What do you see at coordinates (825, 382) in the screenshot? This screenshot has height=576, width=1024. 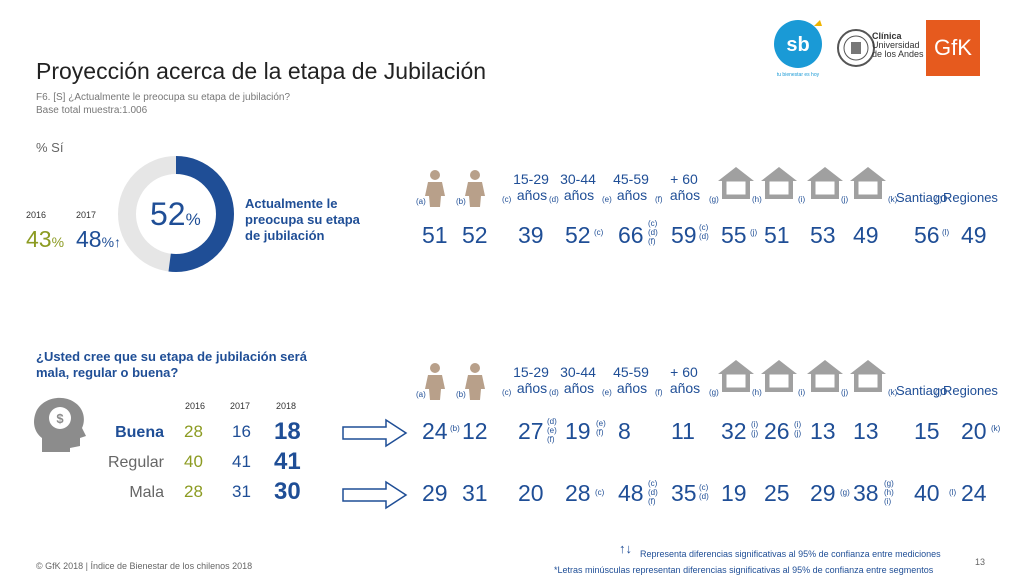 I see `class-label: C3` at bounding box center [825, 382].